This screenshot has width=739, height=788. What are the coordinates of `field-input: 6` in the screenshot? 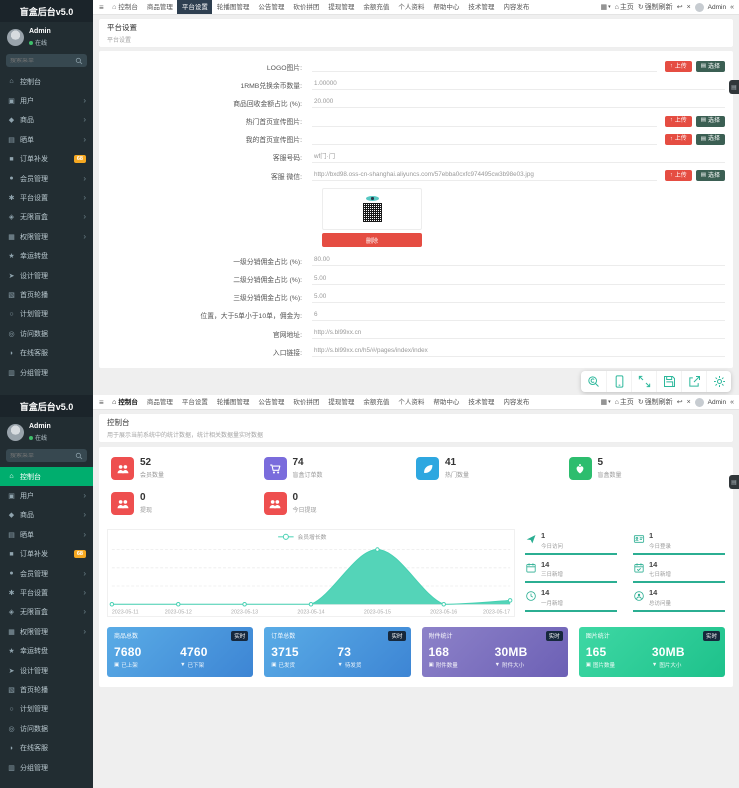 It's located at (518, 315).